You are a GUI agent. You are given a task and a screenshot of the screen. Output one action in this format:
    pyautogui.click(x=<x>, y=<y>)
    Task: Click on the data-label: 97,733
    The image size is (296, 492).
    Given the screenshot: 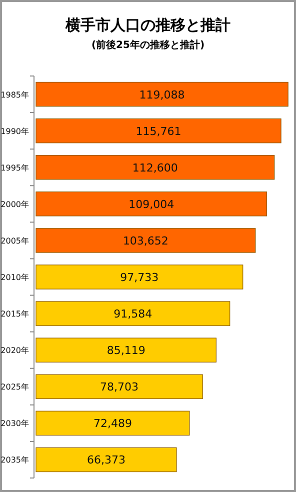 What is the action you would take?
    pyautogui.click(x=139, y=277)
    